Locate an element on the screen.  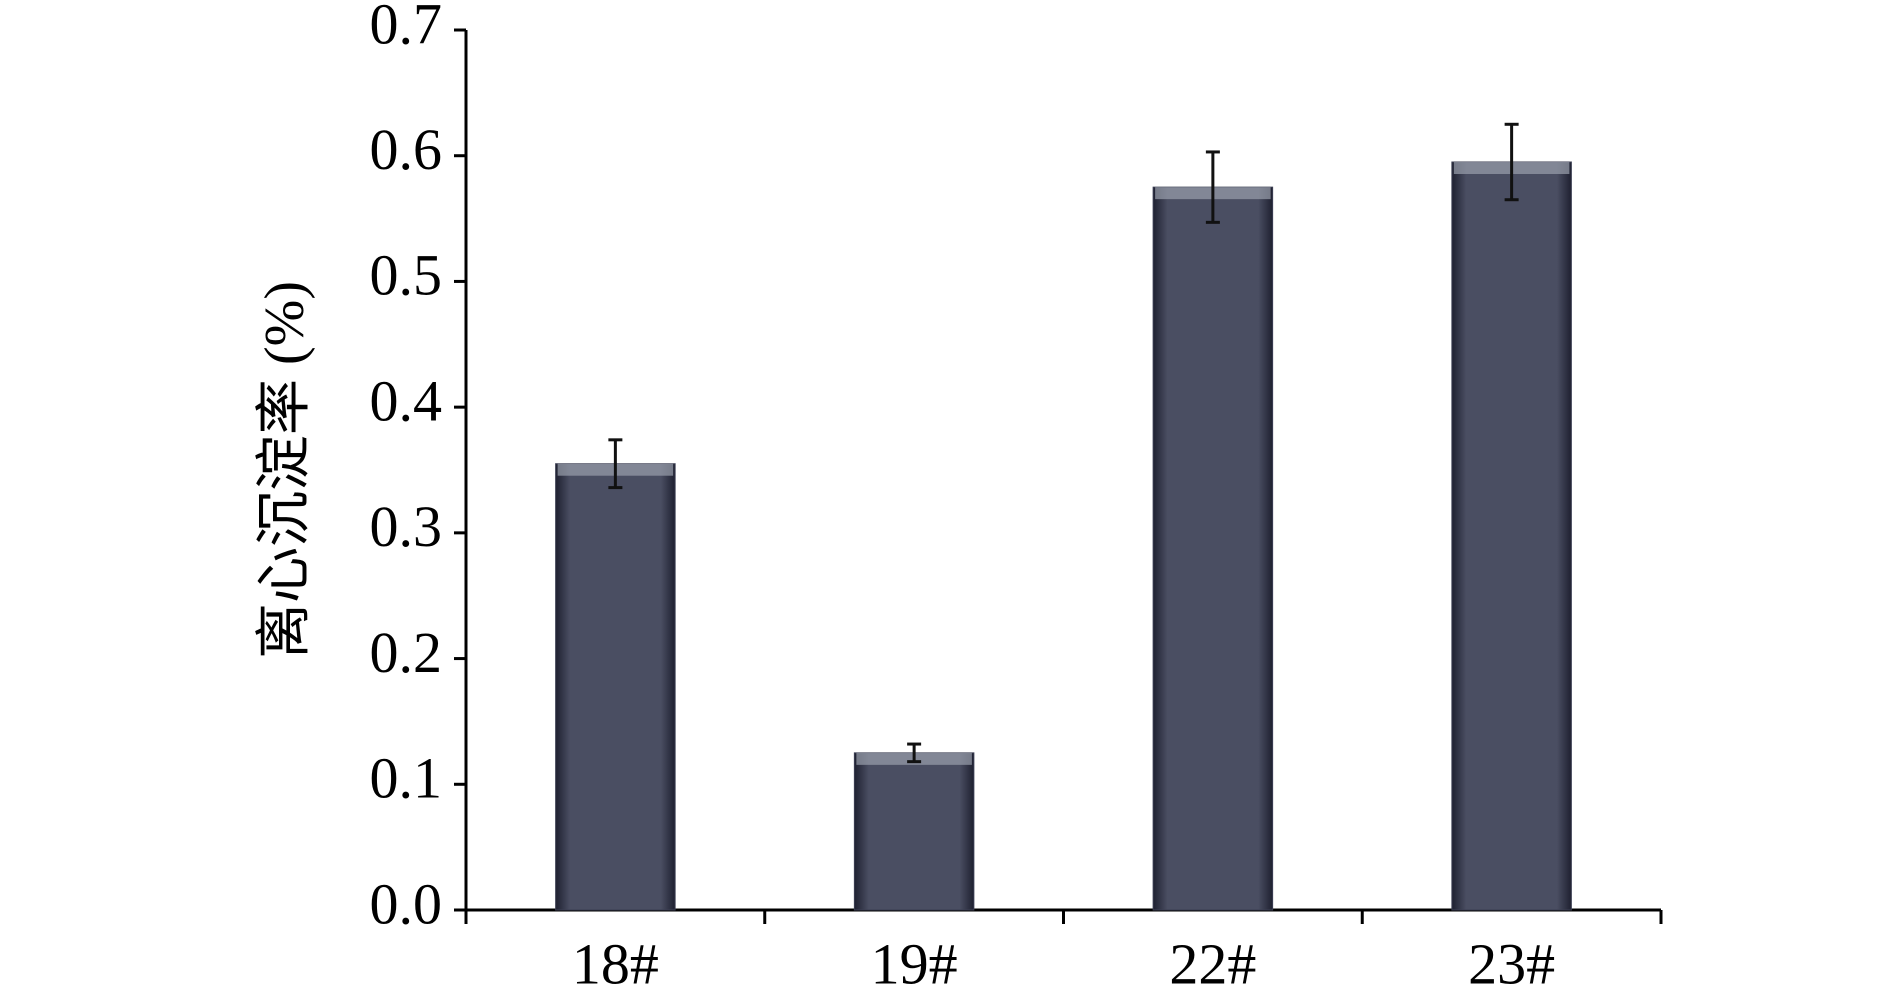
y-tick-label: 0.7 is located at coordinates (406, 28).